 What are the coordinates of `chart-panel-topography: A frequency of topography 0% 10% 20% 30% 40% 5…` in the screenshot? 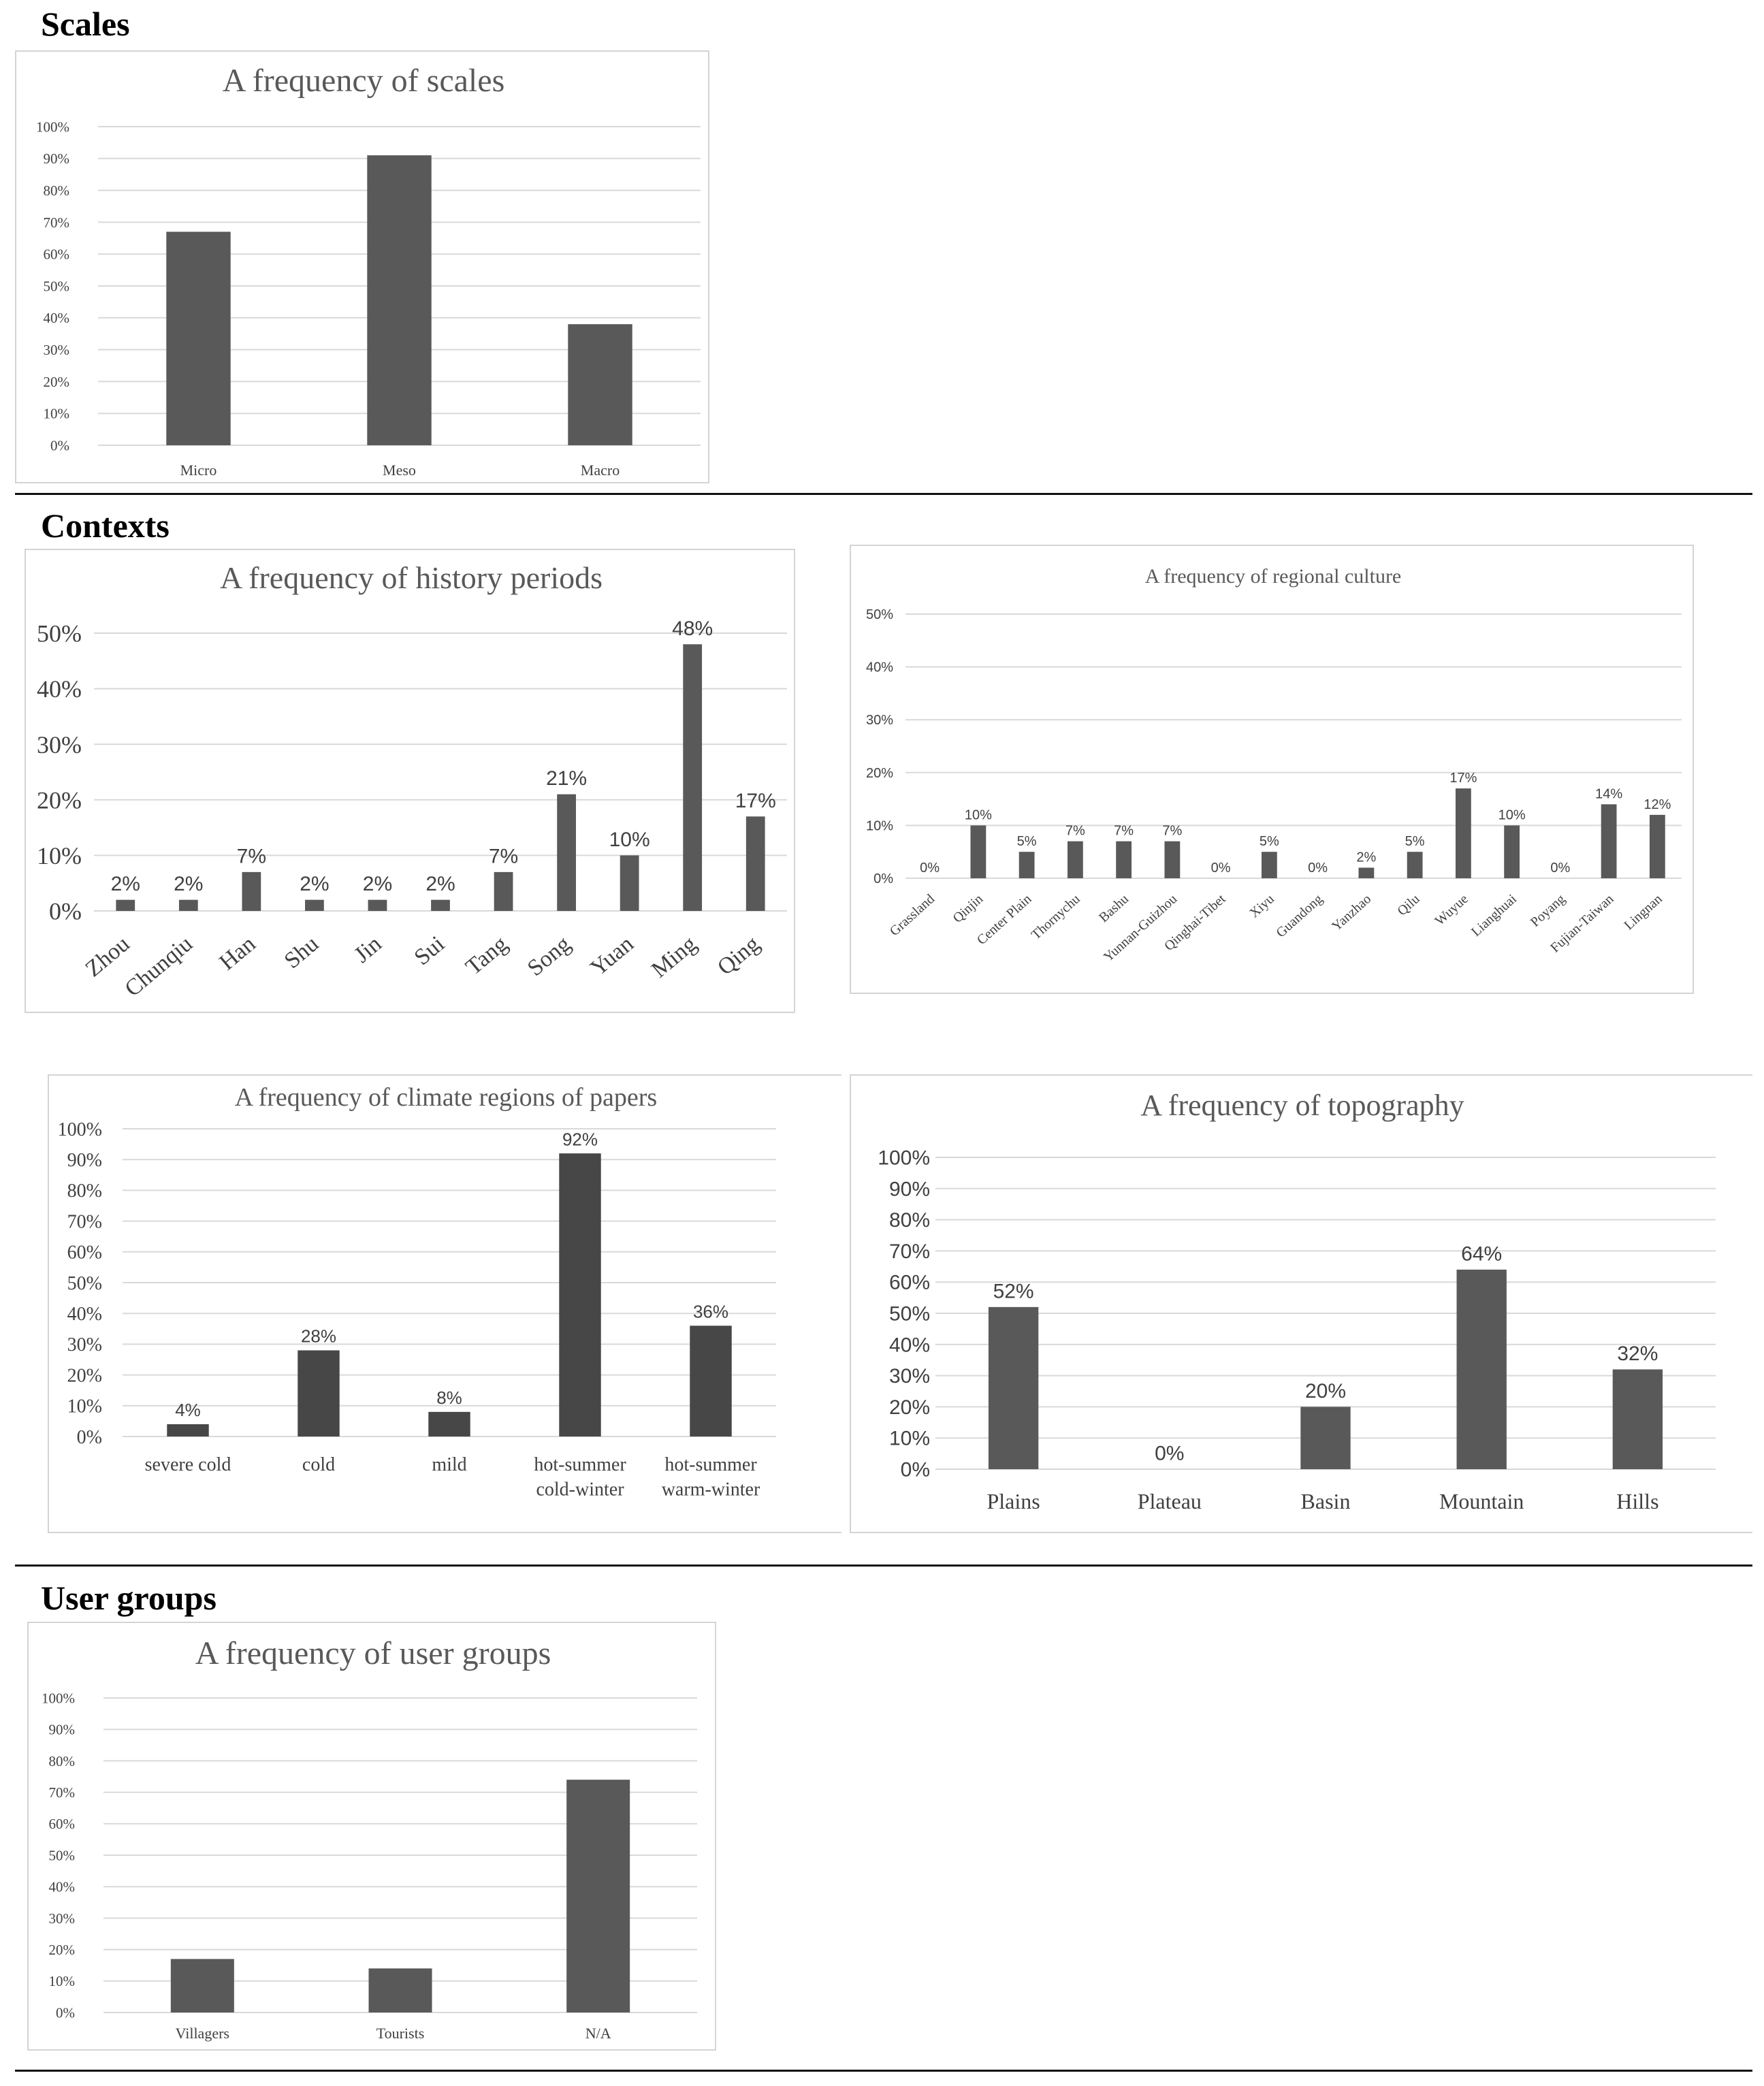 It's located at (1301, 1303).